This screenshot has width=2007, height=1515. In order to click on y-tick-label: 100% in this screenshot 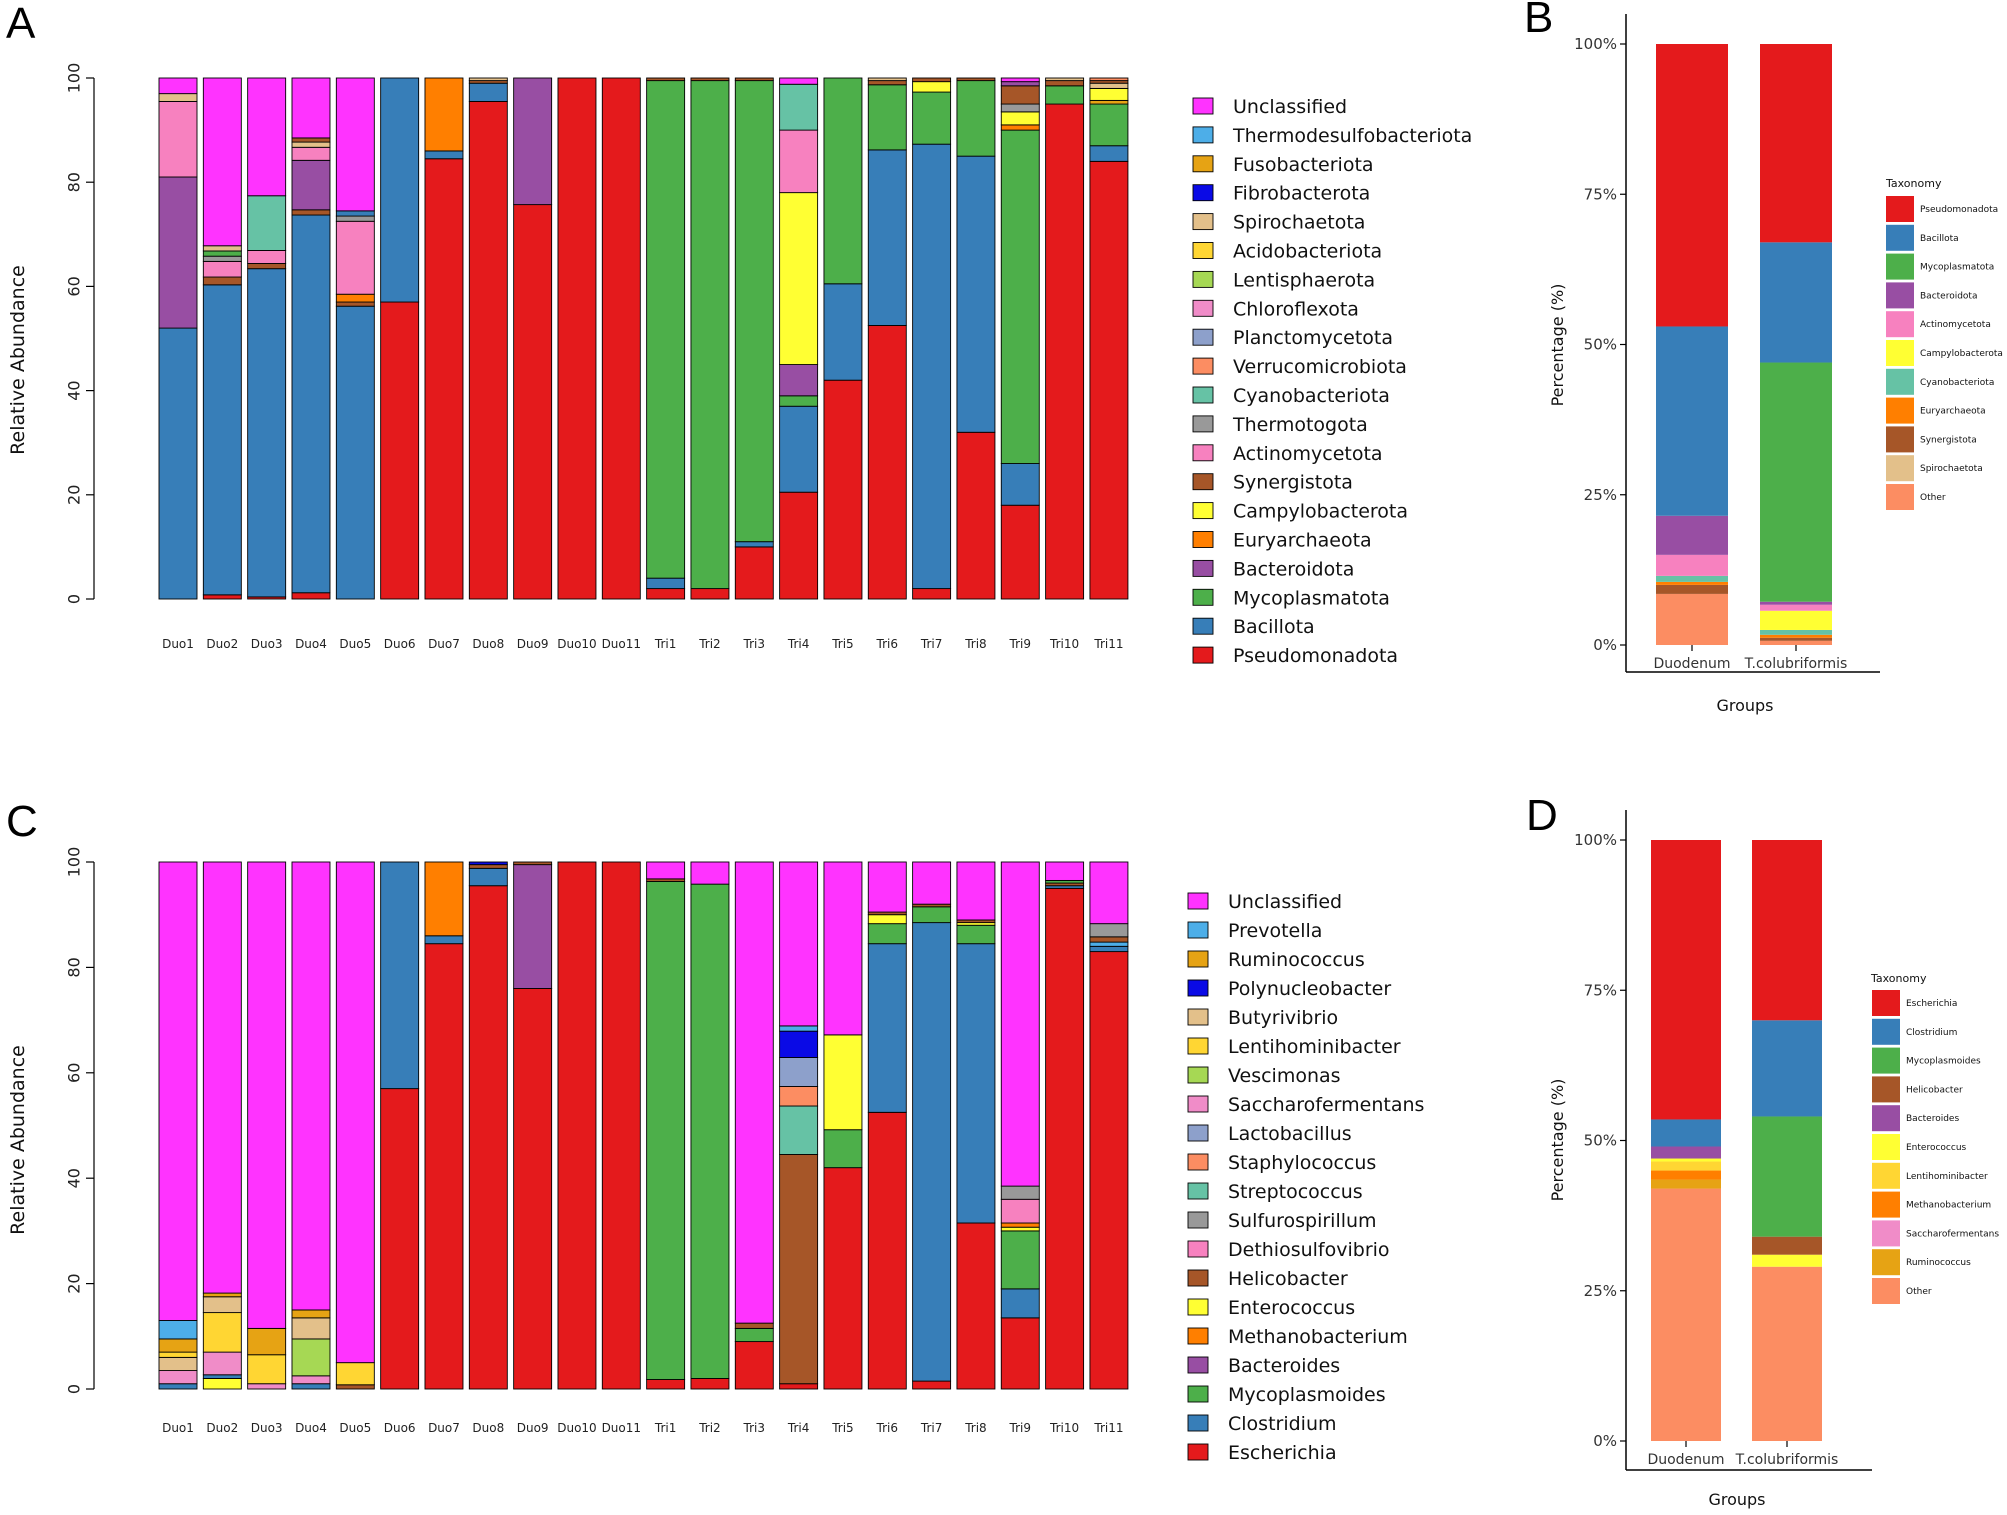, I will do `click(1595, 44)`.